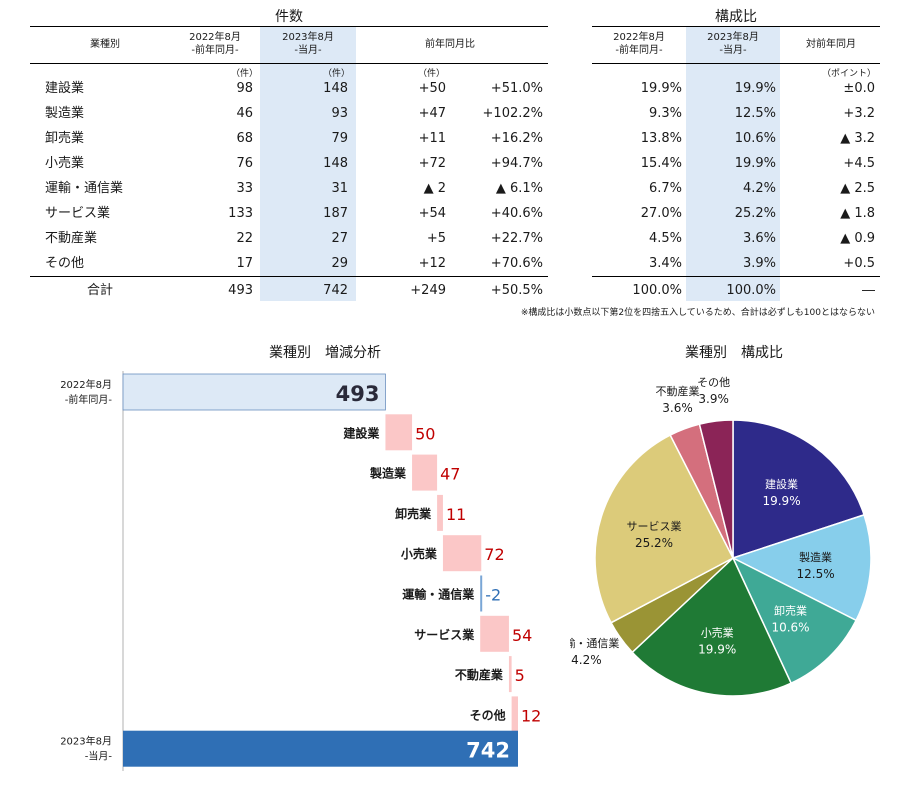 This screenshot has height=799, width=915. I want to click on count-row-category: 卸売業, so click(65, 138).